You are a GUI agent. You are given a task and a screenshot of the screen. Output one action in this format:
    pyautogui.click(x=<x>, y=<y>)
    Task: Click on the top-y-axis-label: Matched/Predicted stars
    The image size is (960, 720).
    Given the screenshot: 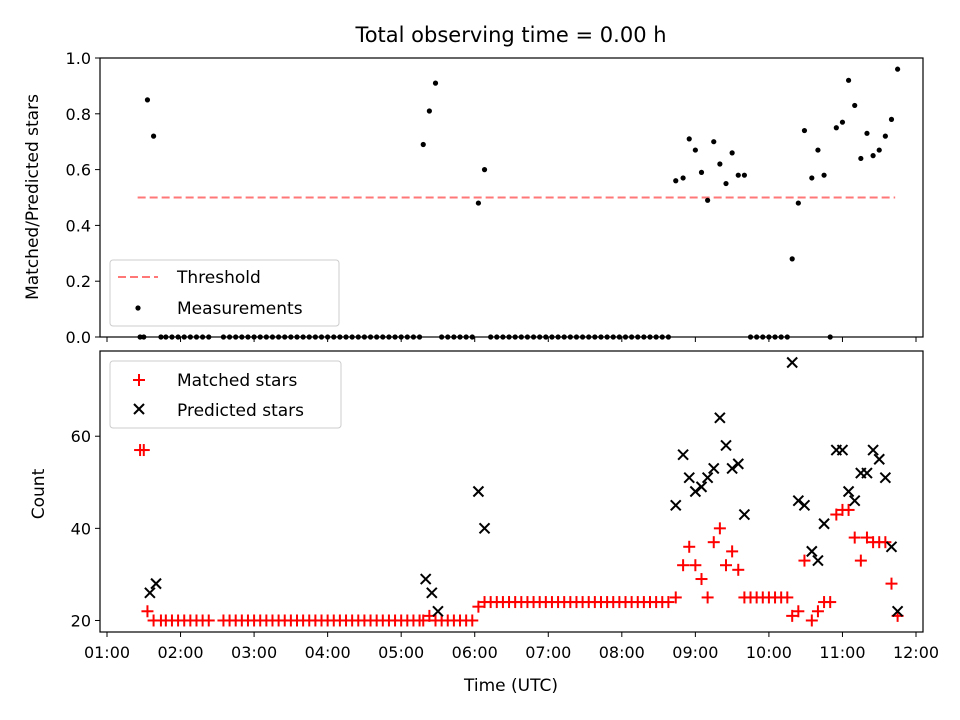 What is the action you would take?
    pyautogui.click(x=33, y=197)
    